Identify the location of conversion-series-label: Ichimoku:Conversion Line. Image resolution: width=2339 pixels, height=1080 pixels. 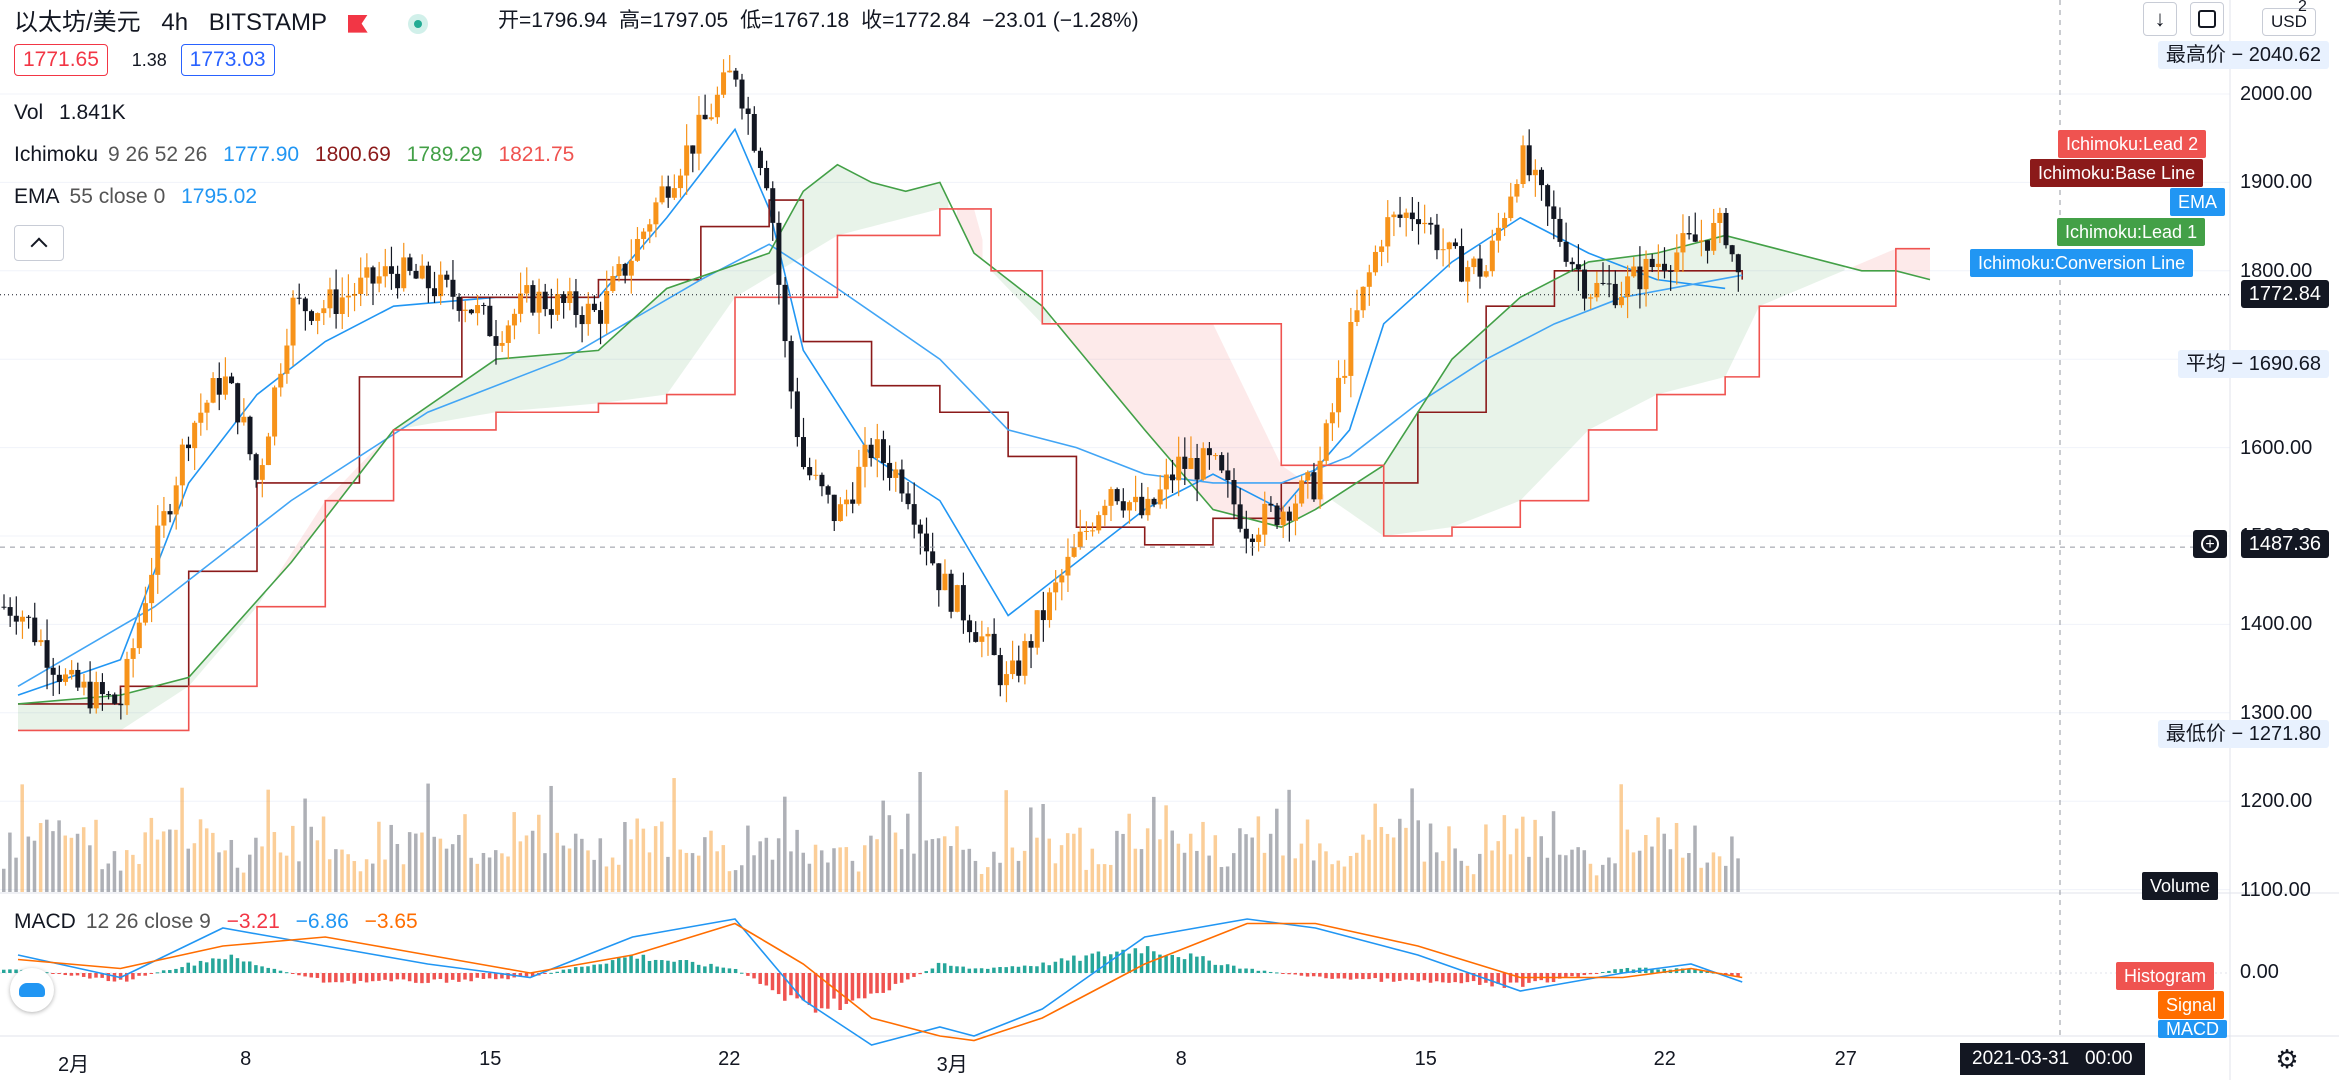
(2082, 263).